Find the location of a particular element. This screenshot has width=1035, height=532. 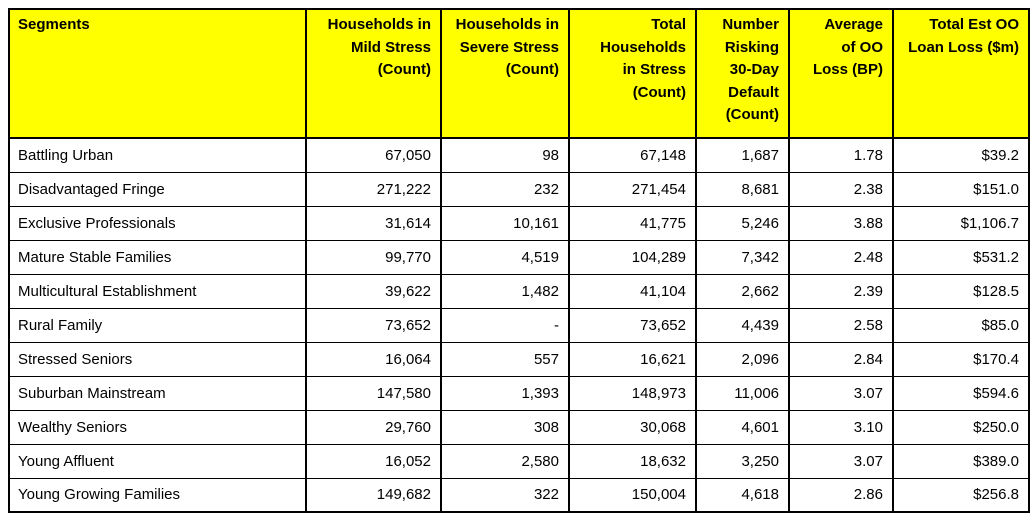

value-cell: 11,006 is located at coordinates (742, 393).